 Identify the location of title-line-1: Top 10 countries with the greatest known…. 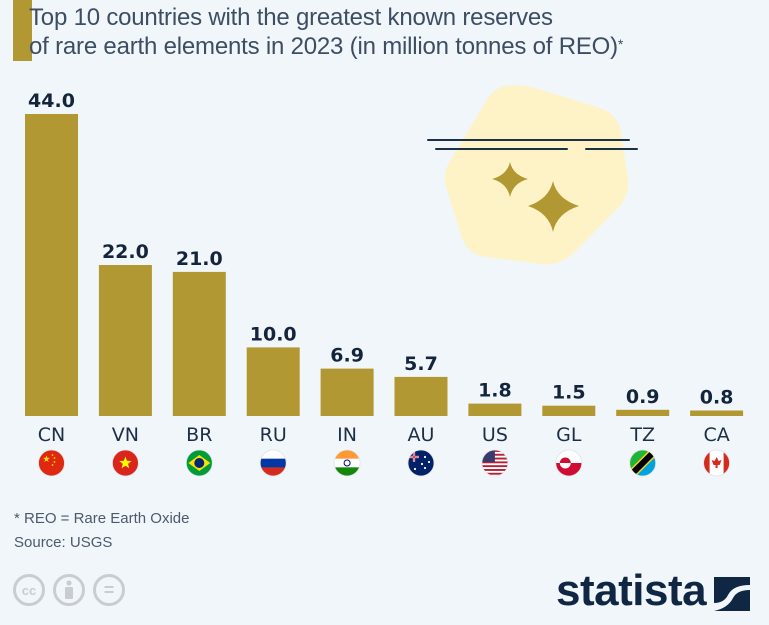
(291, 17).